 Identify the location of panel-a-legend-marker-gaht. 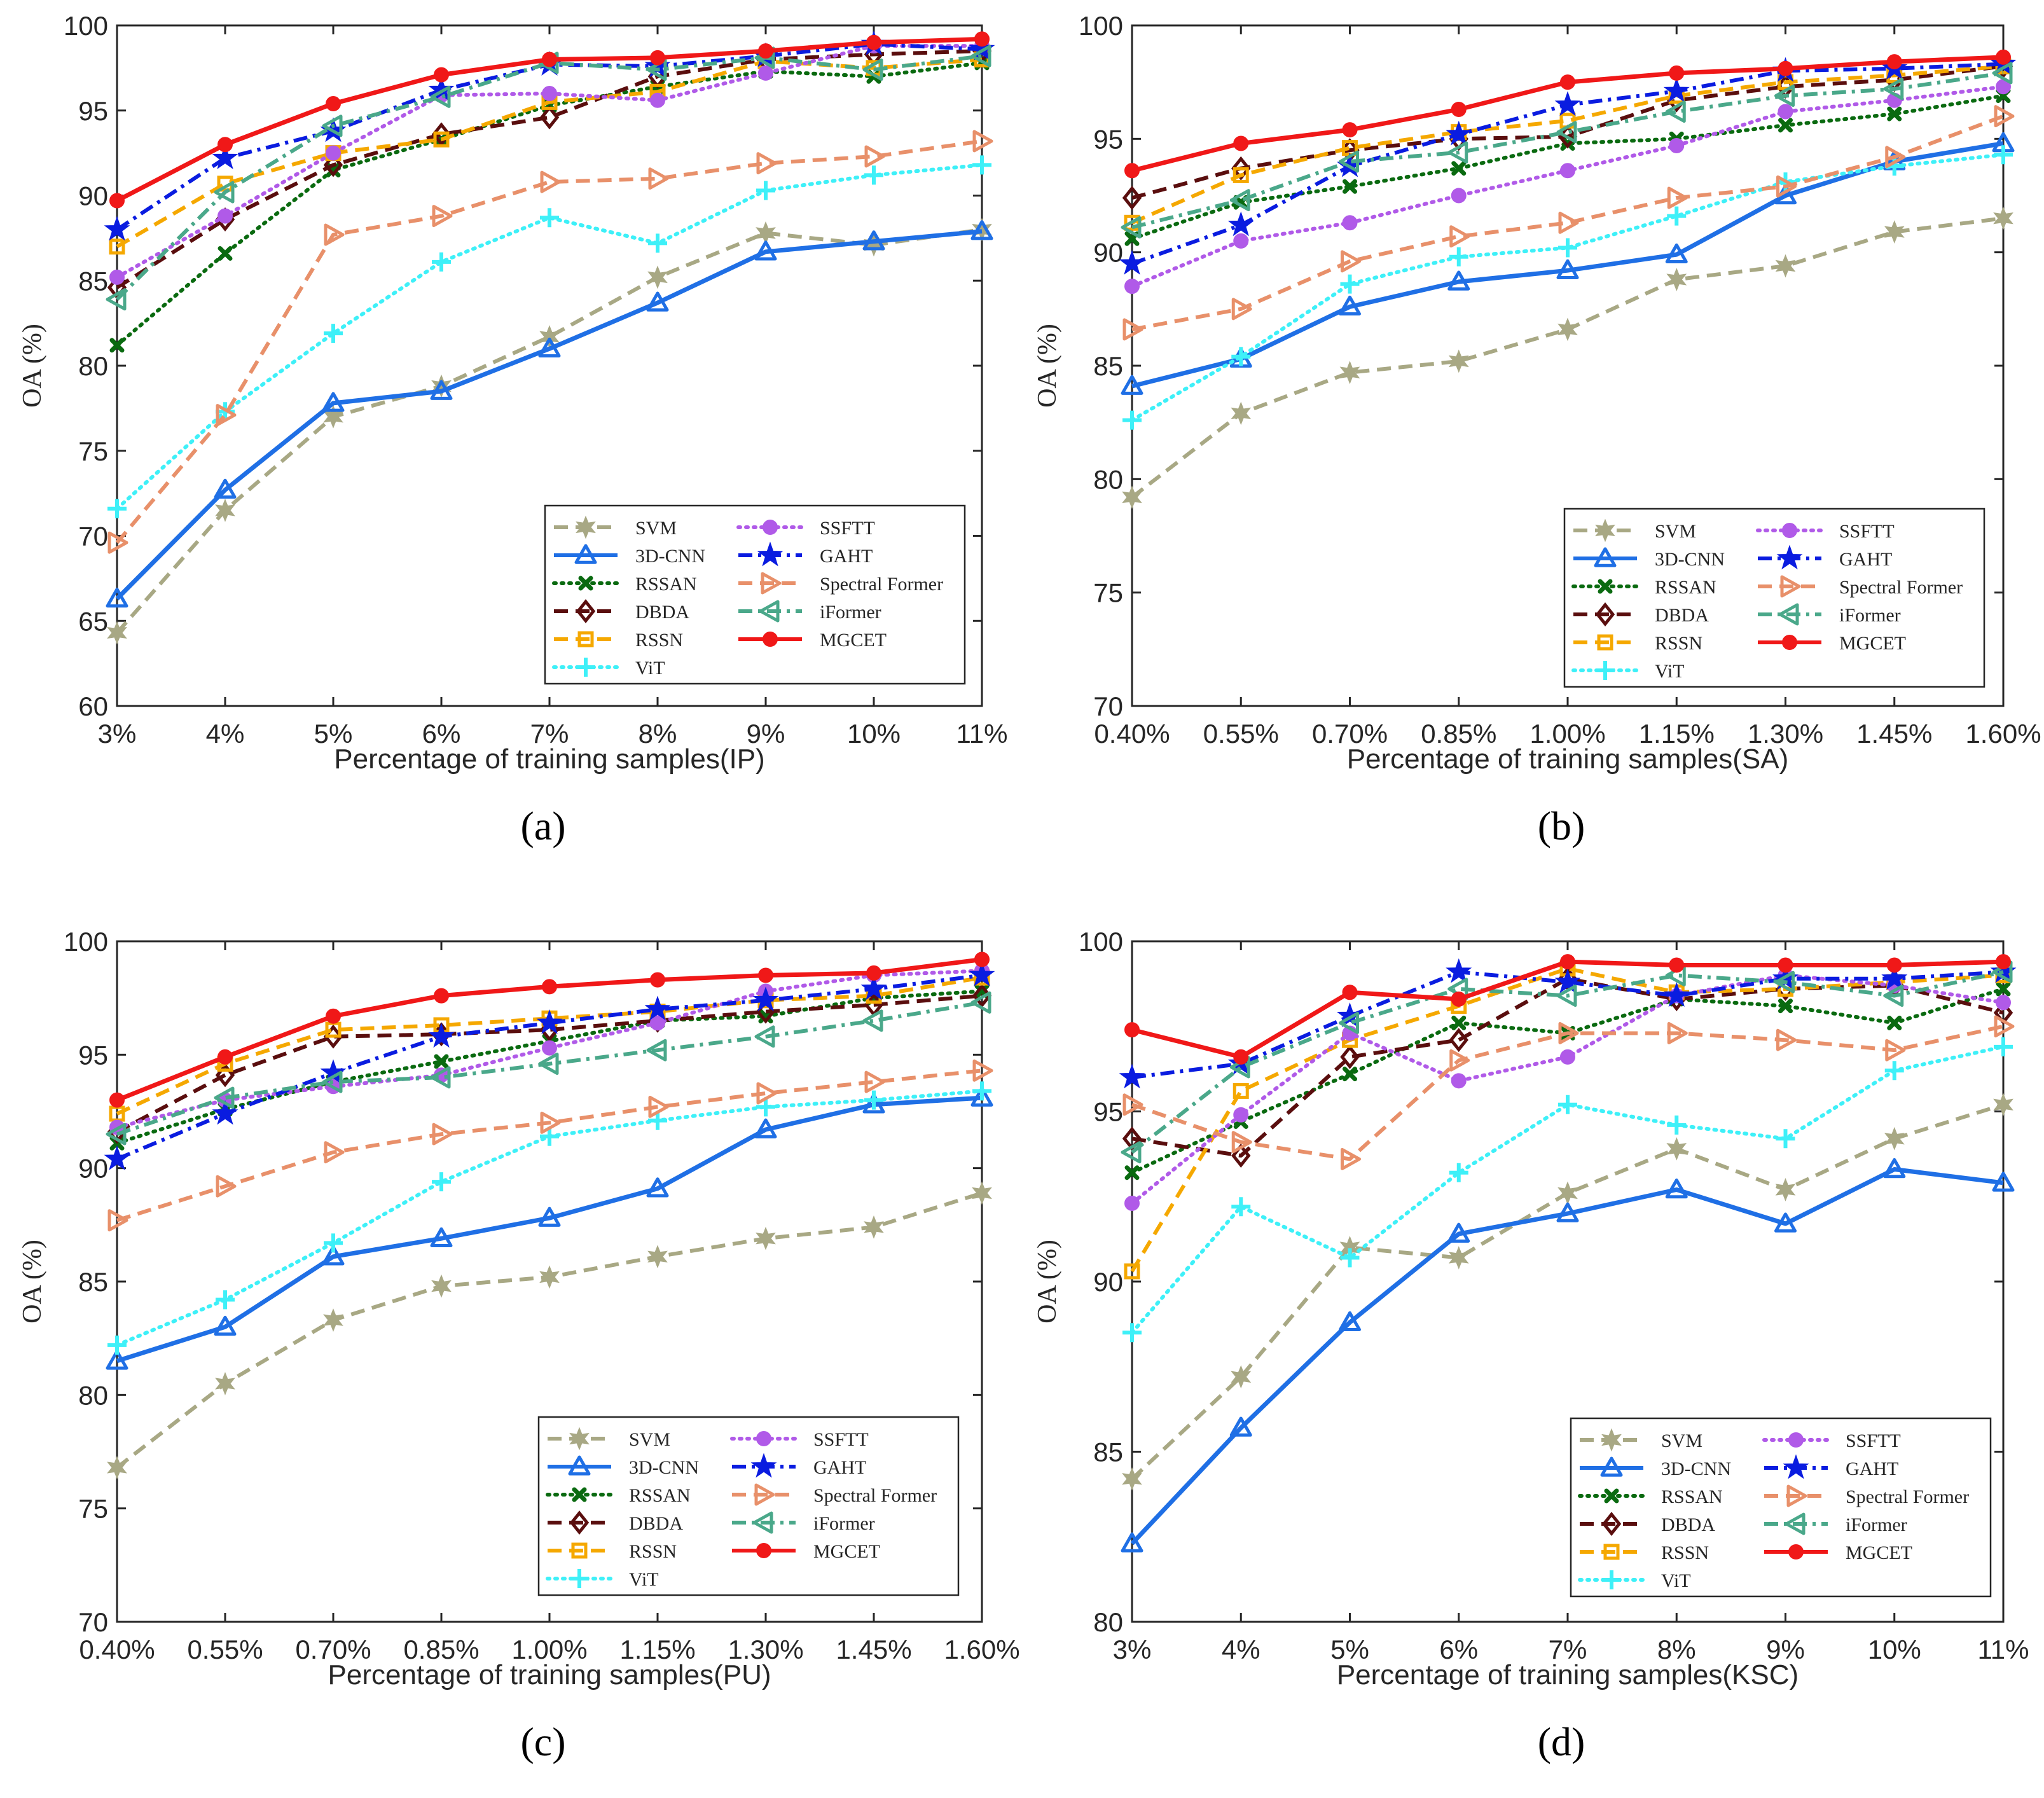
(770, 554).